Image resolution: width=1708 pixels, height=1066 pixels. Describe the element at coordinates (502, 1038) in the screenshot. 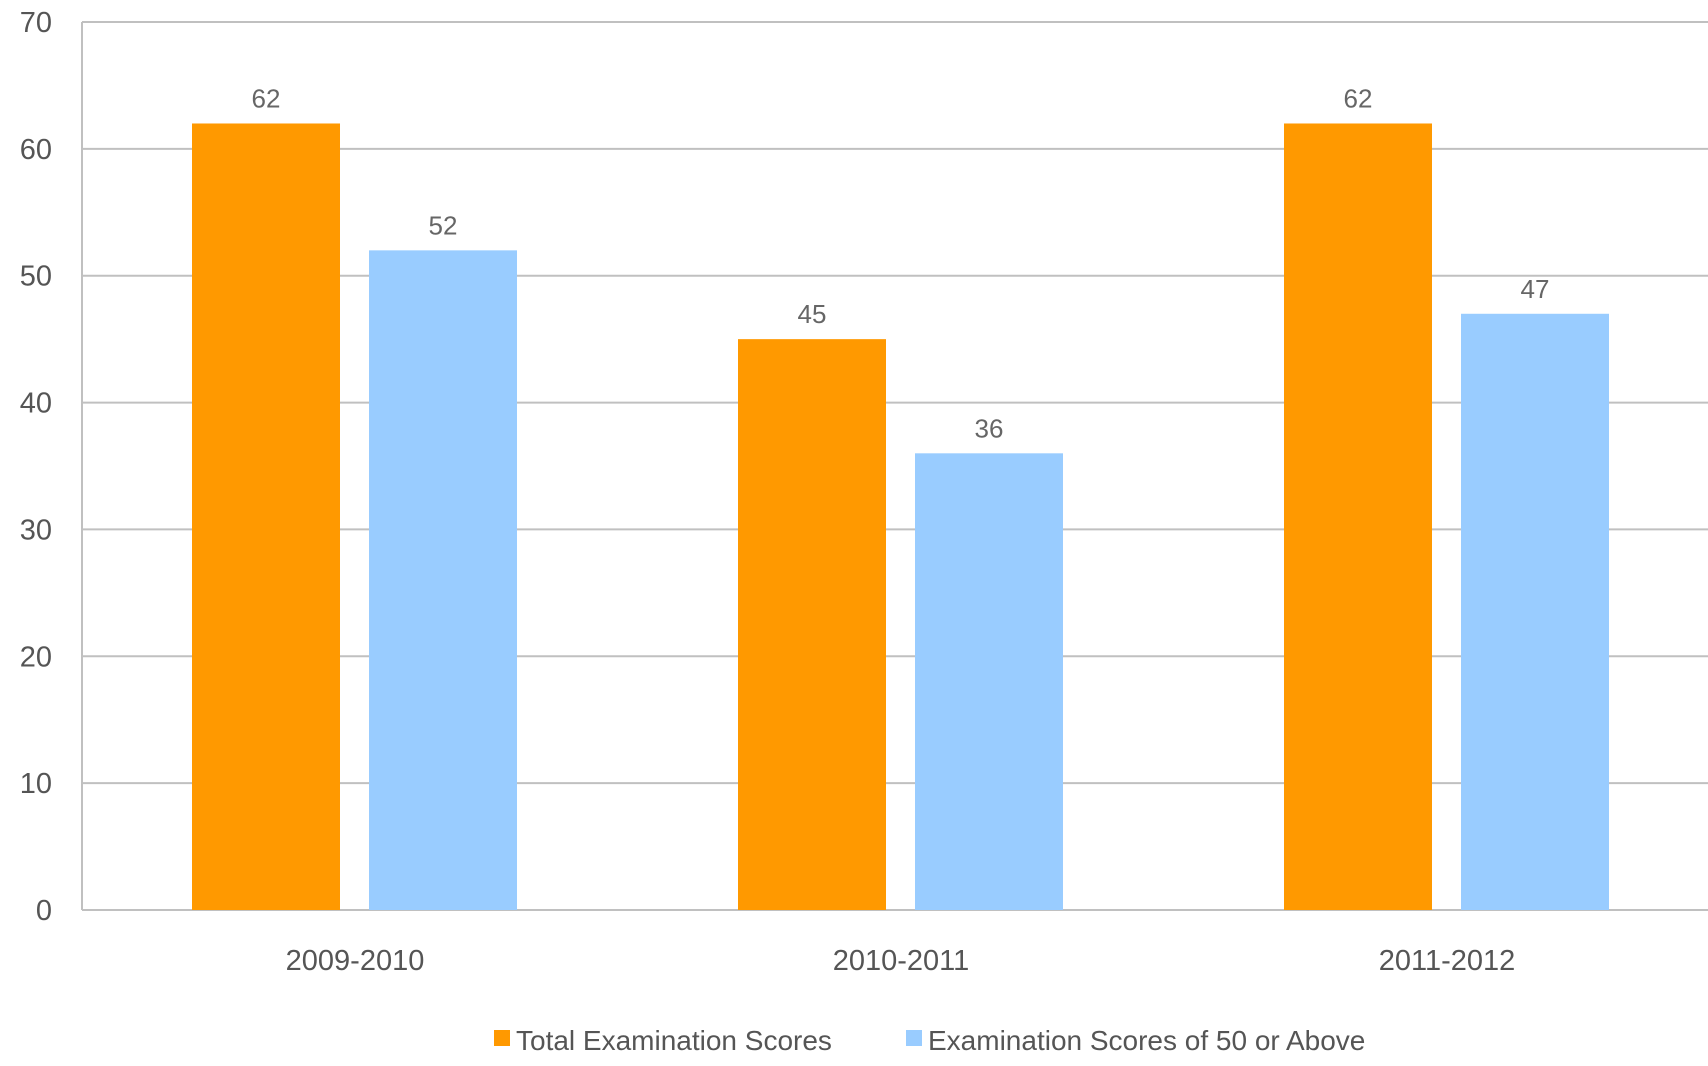

I see `legend-swatch-total` at that location.